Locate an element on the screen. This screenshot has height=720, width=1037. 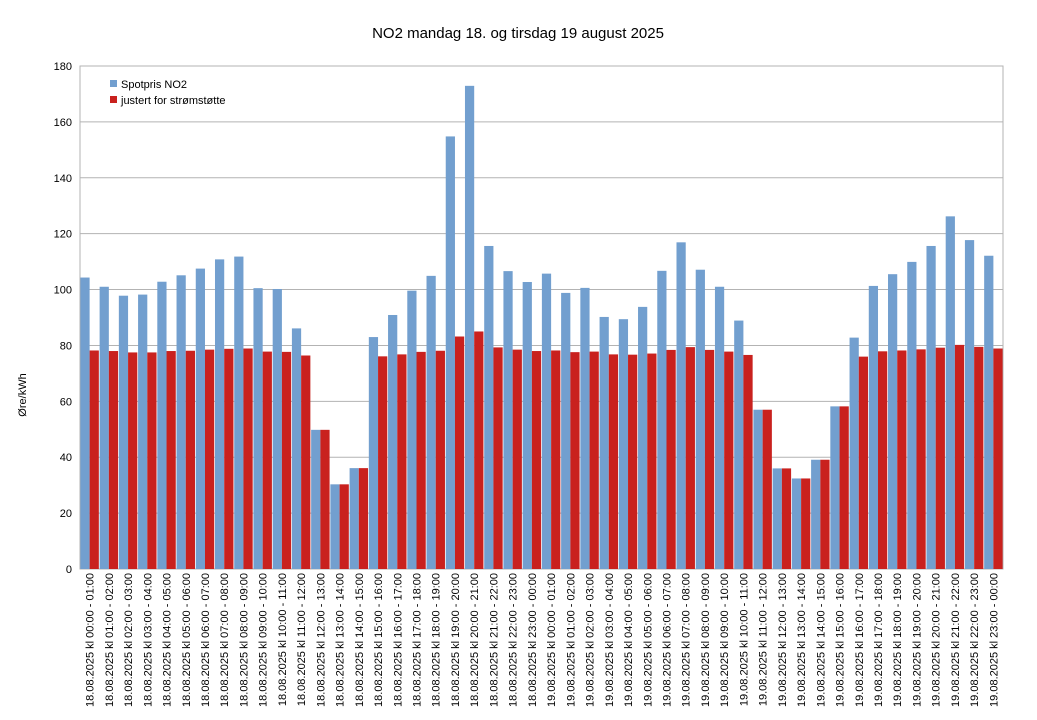
x-tick-label: 19.08.2025 kl 06:00 - 07:00 is located at coordinates (667, 640).